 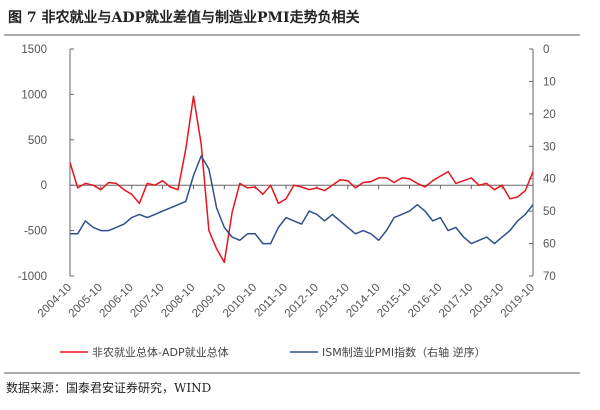 I want to click on left-axis-tick-label: -500, so click(x=35, y=232).